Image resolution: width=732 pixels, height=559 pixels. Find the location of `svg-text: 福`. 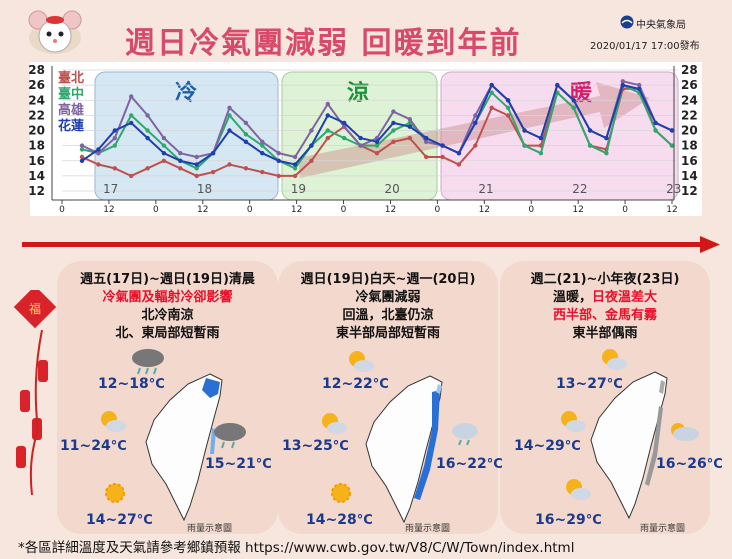

svg-text: 福 is located at coordinates (35, 308).